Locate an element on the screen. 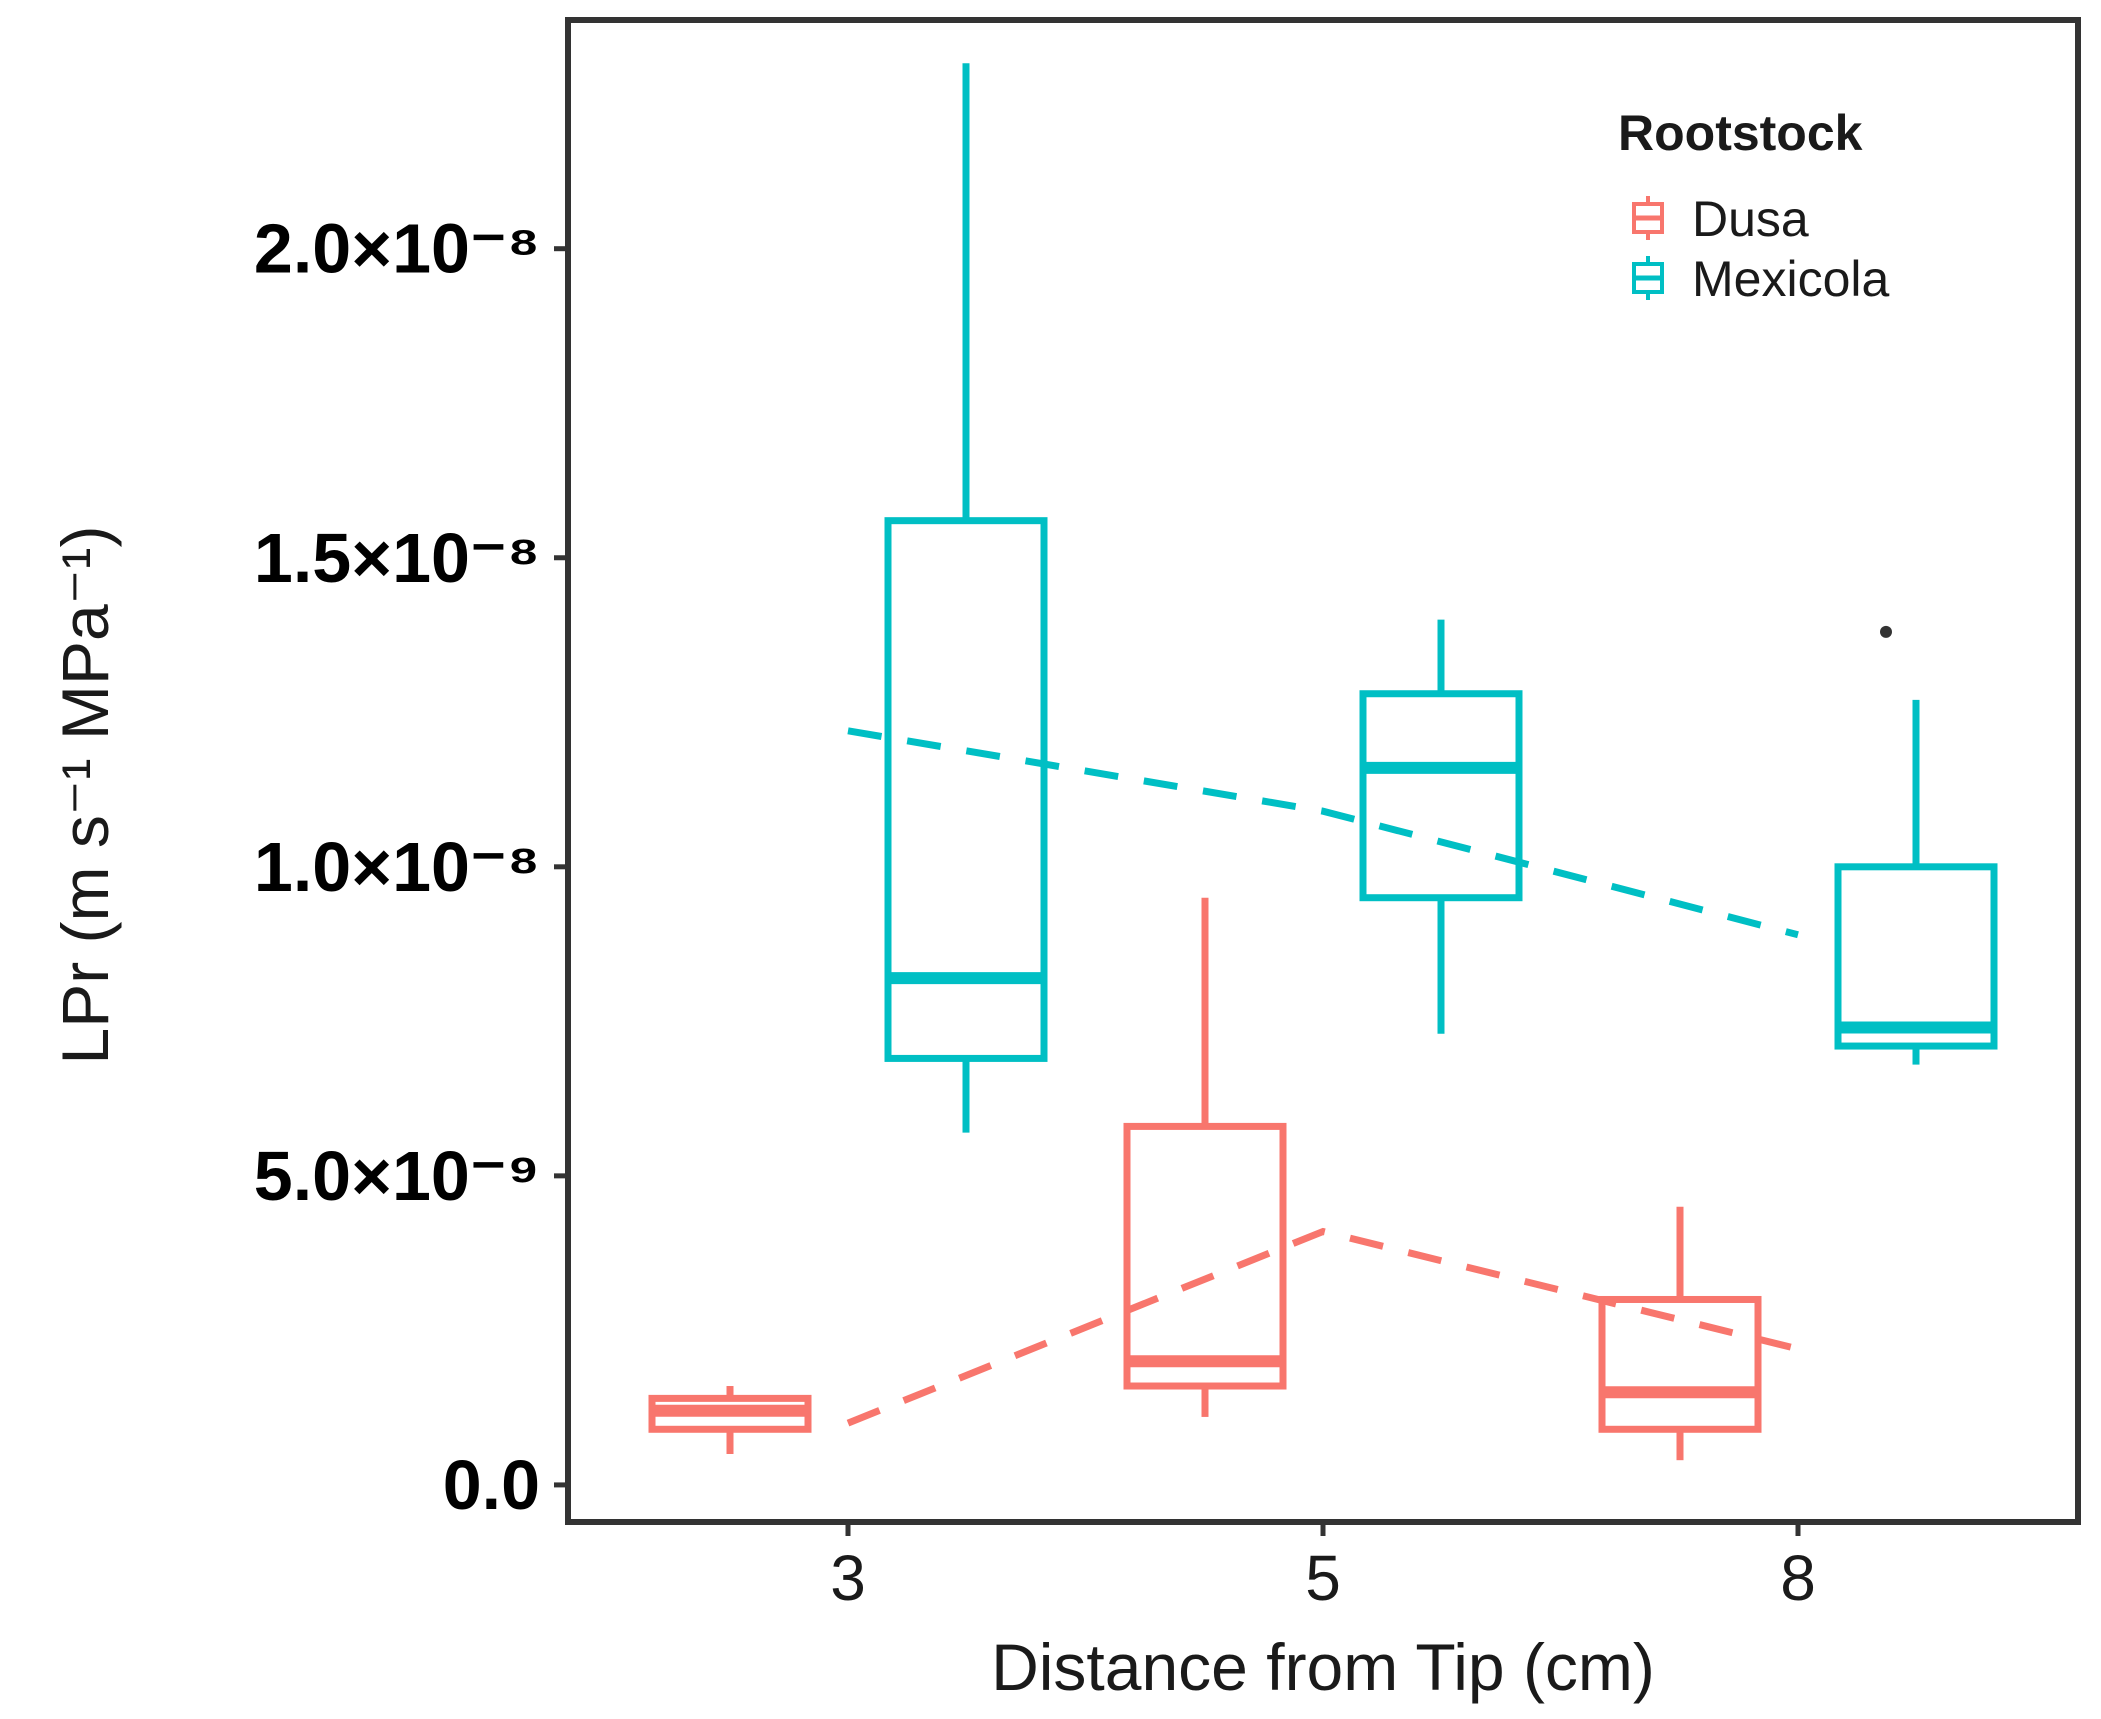 The image size is (2101, 1719). y-tick-label: 1.5×10⁻⁸ is located at coordinates (397, 558).